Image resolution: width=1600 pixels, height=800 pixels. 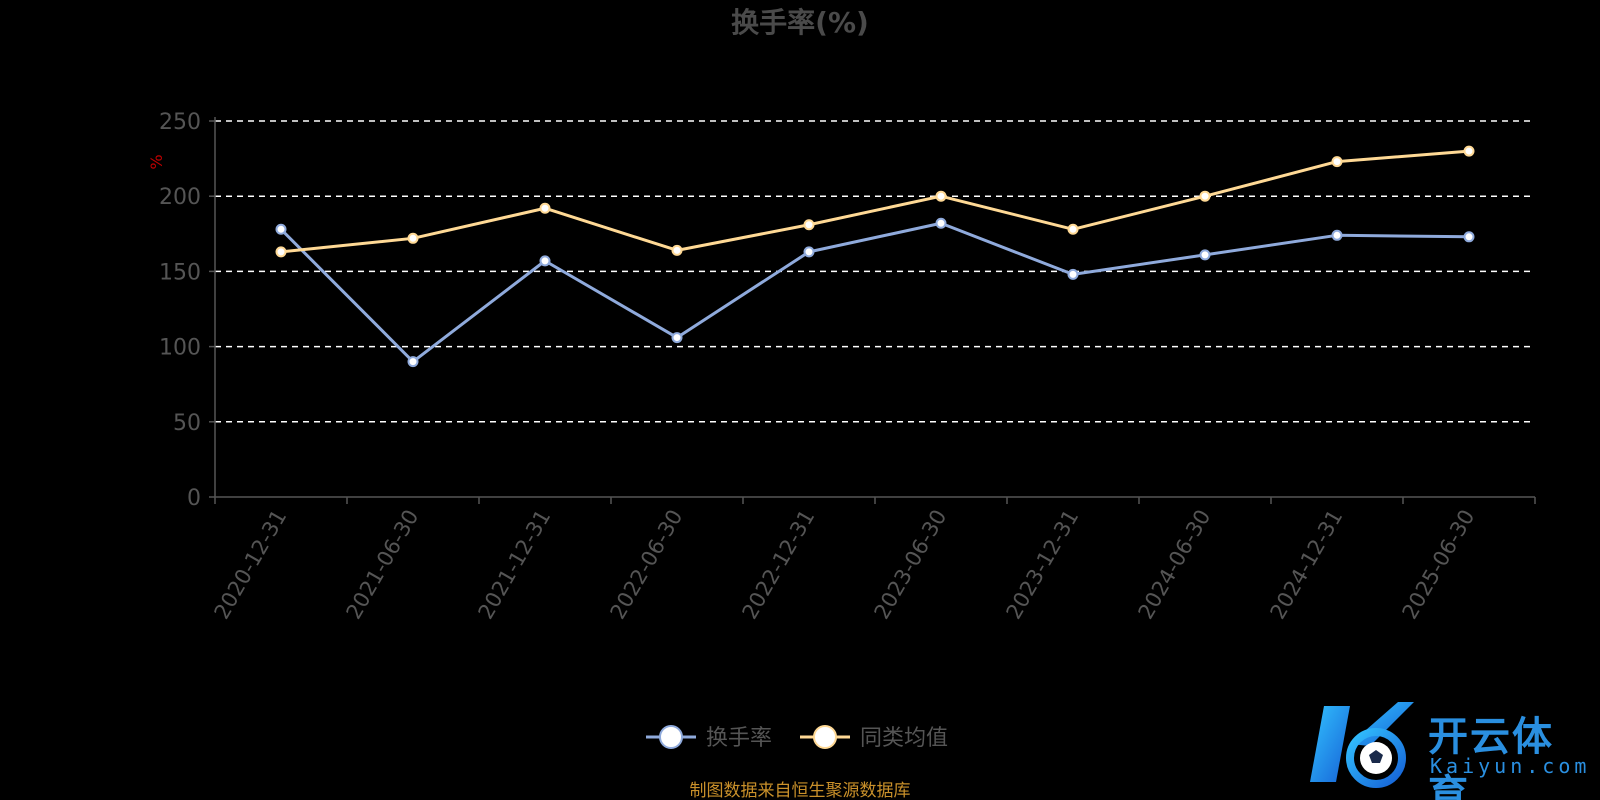 I want to click on x-tick-label: 2024-12-31, so click(x=1307, y=565).